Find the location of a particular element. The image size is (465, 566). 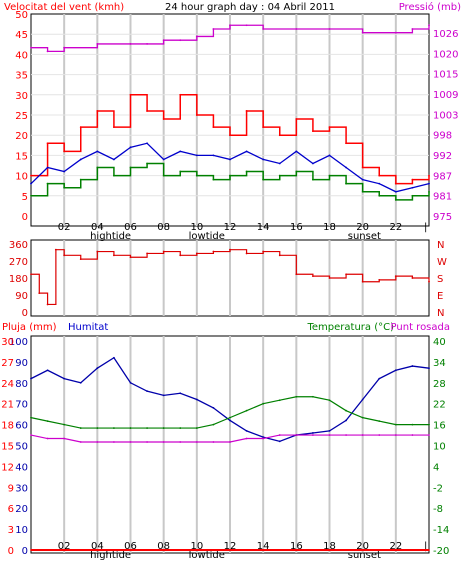

x-tick-label: 22 is located at coordinates (395, 227).